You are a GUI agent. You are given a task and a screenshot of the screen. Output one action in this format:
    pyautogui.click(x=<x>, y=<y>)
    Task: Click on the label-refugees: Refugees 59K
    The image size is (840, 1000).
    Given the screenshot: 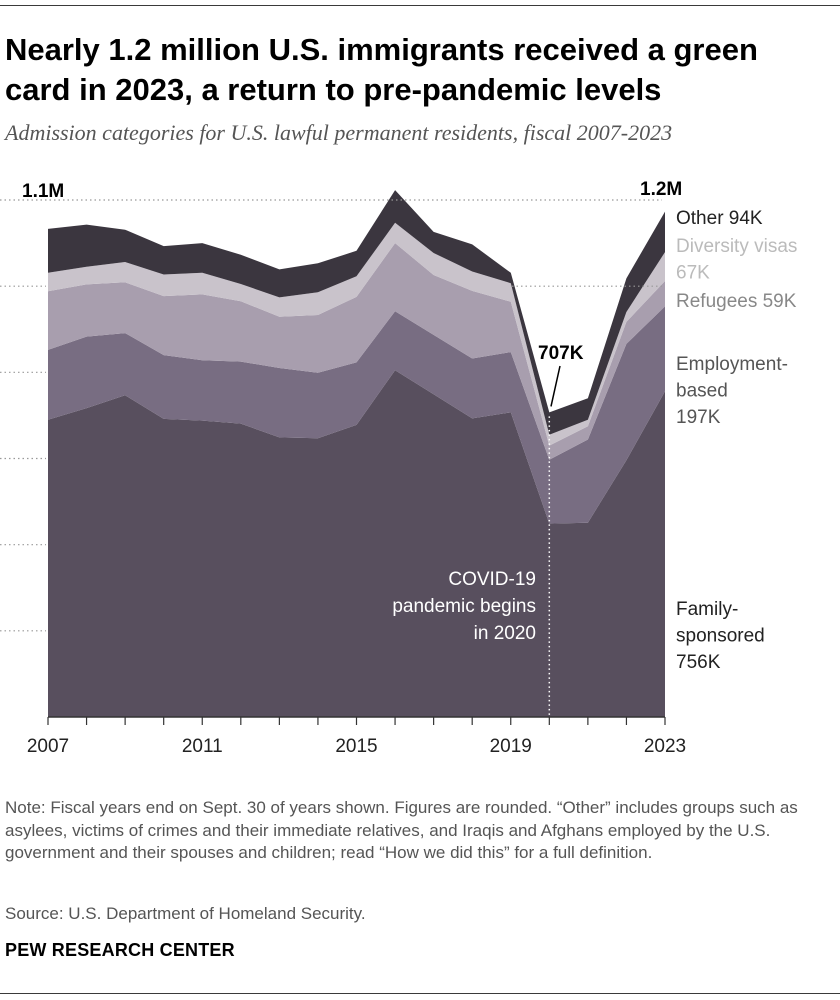 What is the action you would take?
    pyautogui.click(x=736, y=301)
    